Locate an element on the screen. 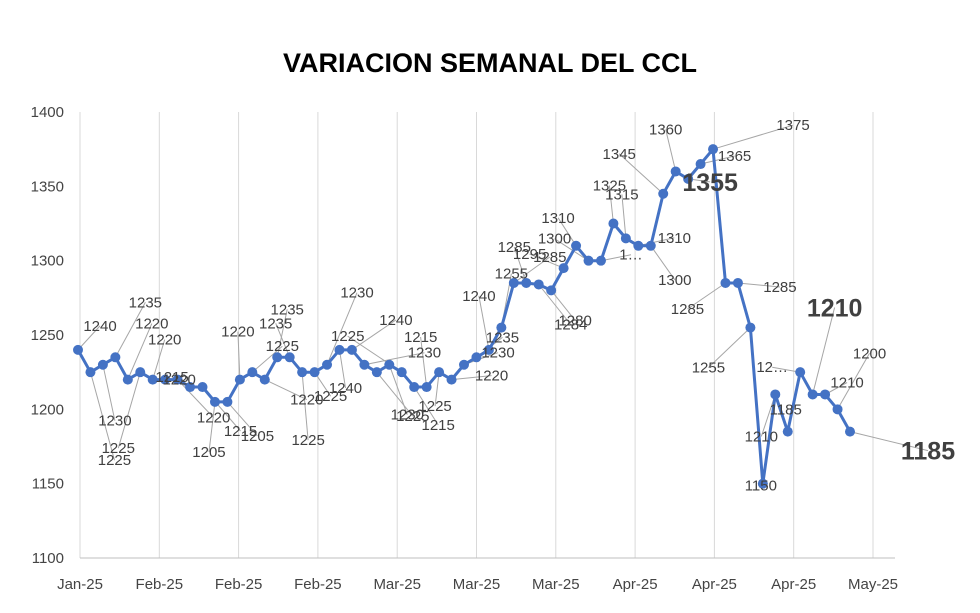 The width and height of the screenshot is (980, 613). data-label: 1360 is located at coordinates (665, 129).